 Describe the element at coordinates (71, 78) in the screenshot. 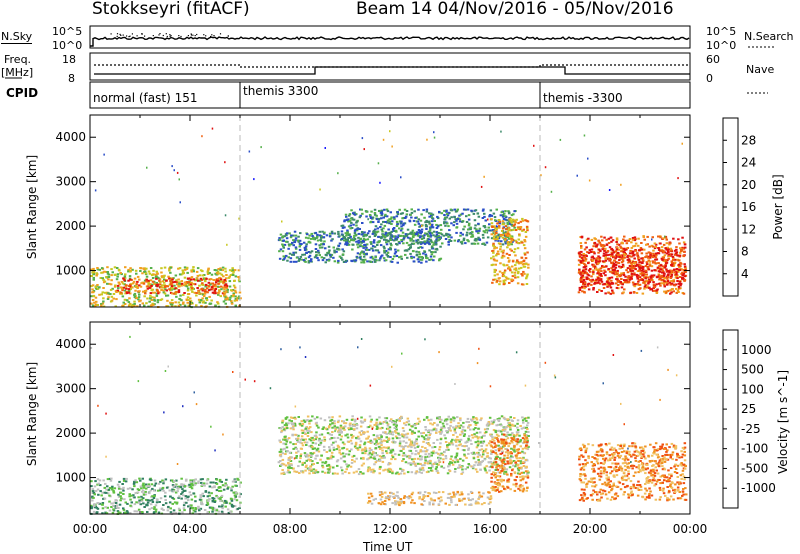

I see `freq-bottom-tick: 8` at that location.